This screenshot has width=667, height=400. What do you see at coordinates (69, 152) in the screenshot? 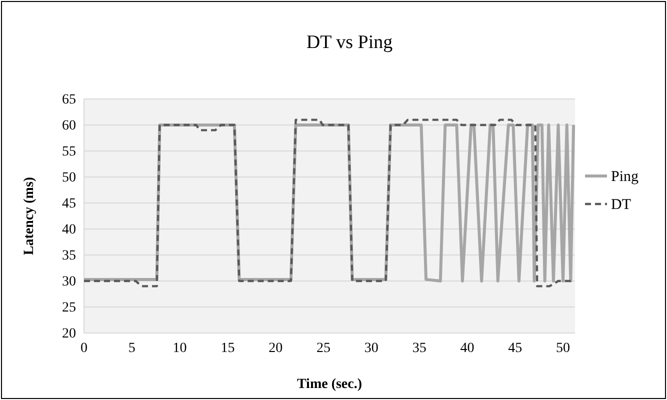
I see `y-tick-label: 55` at bounding box center [69, 152].